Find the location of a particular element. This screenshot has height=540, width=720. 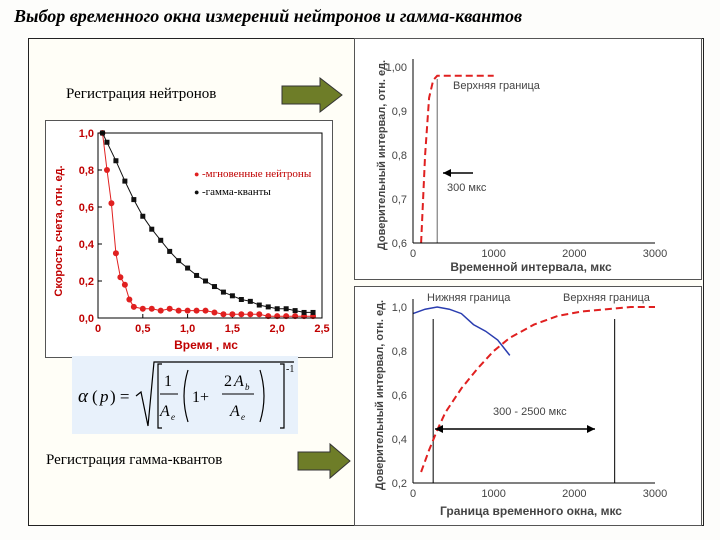

svg-text: b is located at coordinates (247, 387).